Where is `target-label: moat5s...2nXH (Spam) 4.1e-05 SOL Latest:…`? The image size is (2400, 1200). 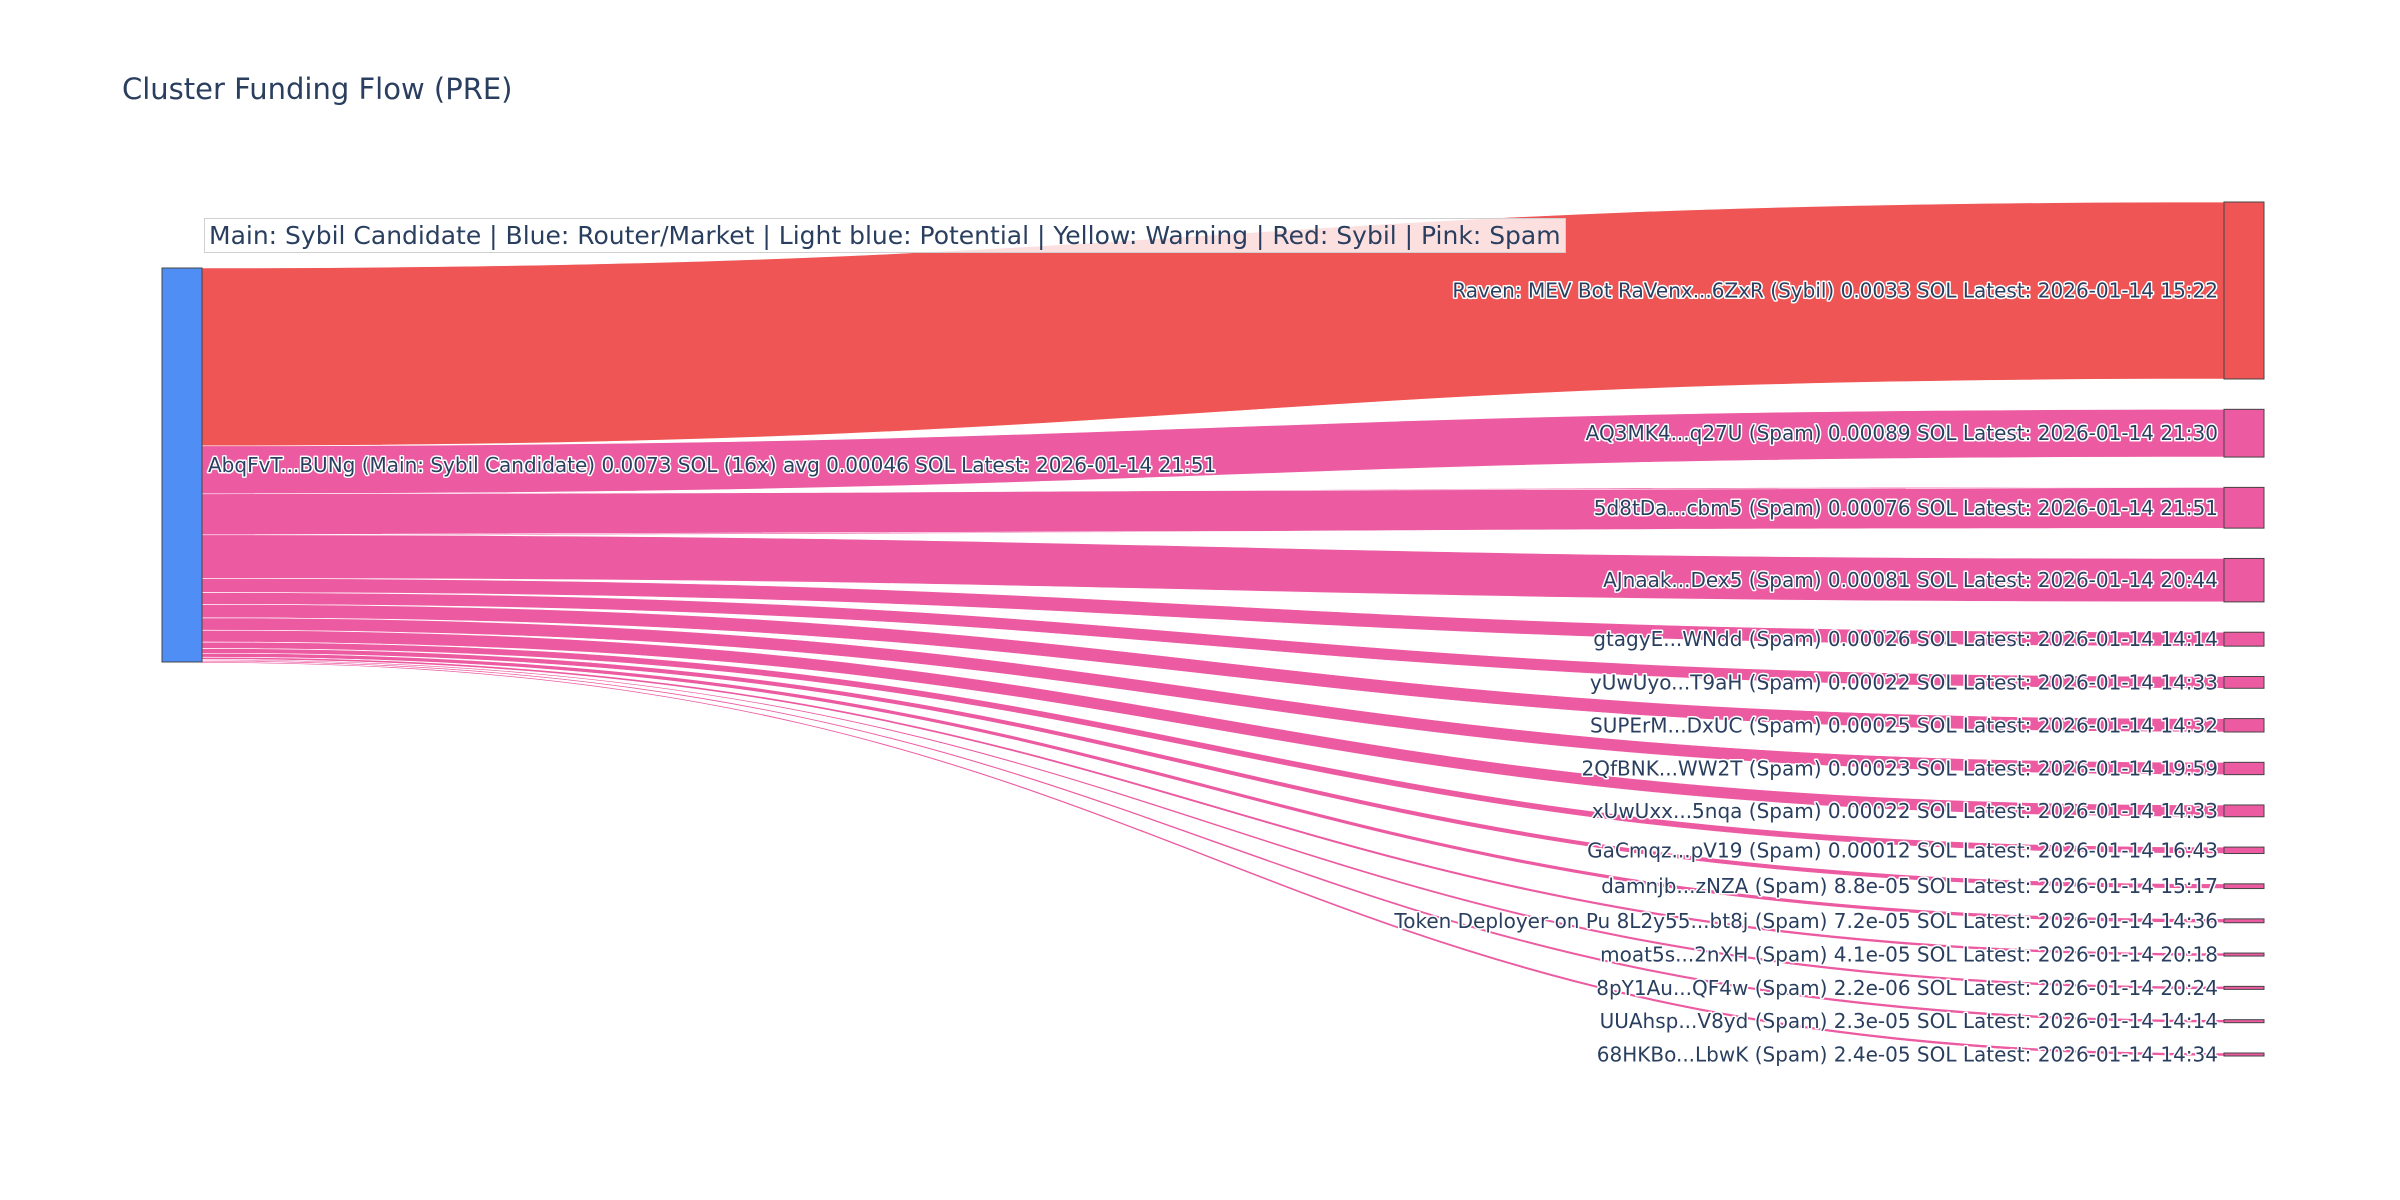
target-label: moat5s...2nXH (Spam) 4.1e-05 SOL Latest:… is located at coordinates (1909, 955).